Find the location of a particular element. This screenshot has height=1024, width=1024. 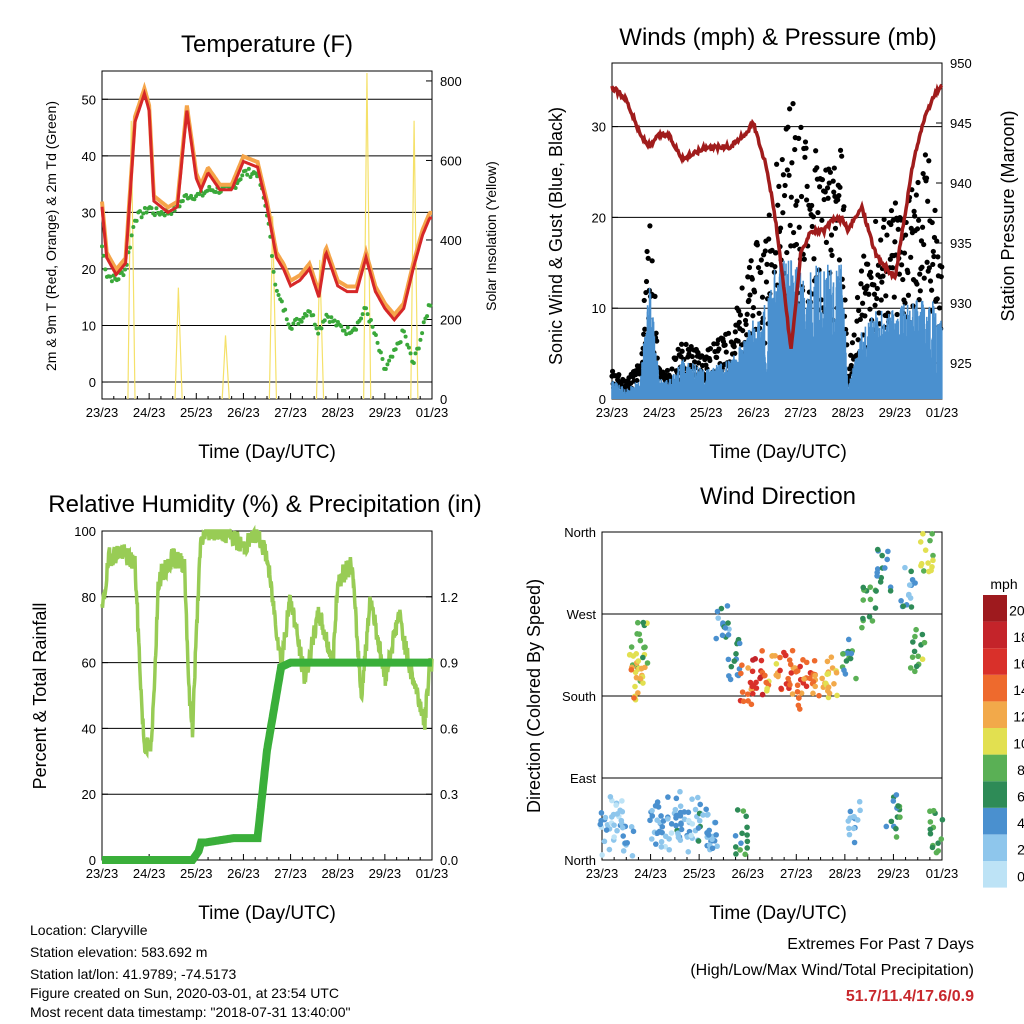

y2-tick-label: 0.6 is located at coordinates (449, 728).